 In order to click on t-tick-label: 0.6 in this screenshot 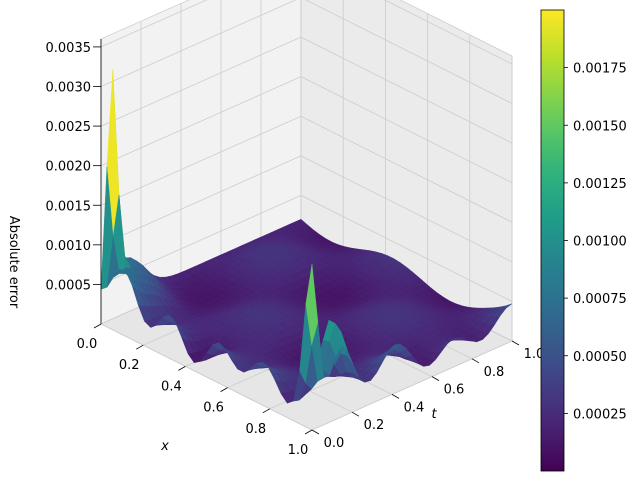, I will do `click(454, 390)`.